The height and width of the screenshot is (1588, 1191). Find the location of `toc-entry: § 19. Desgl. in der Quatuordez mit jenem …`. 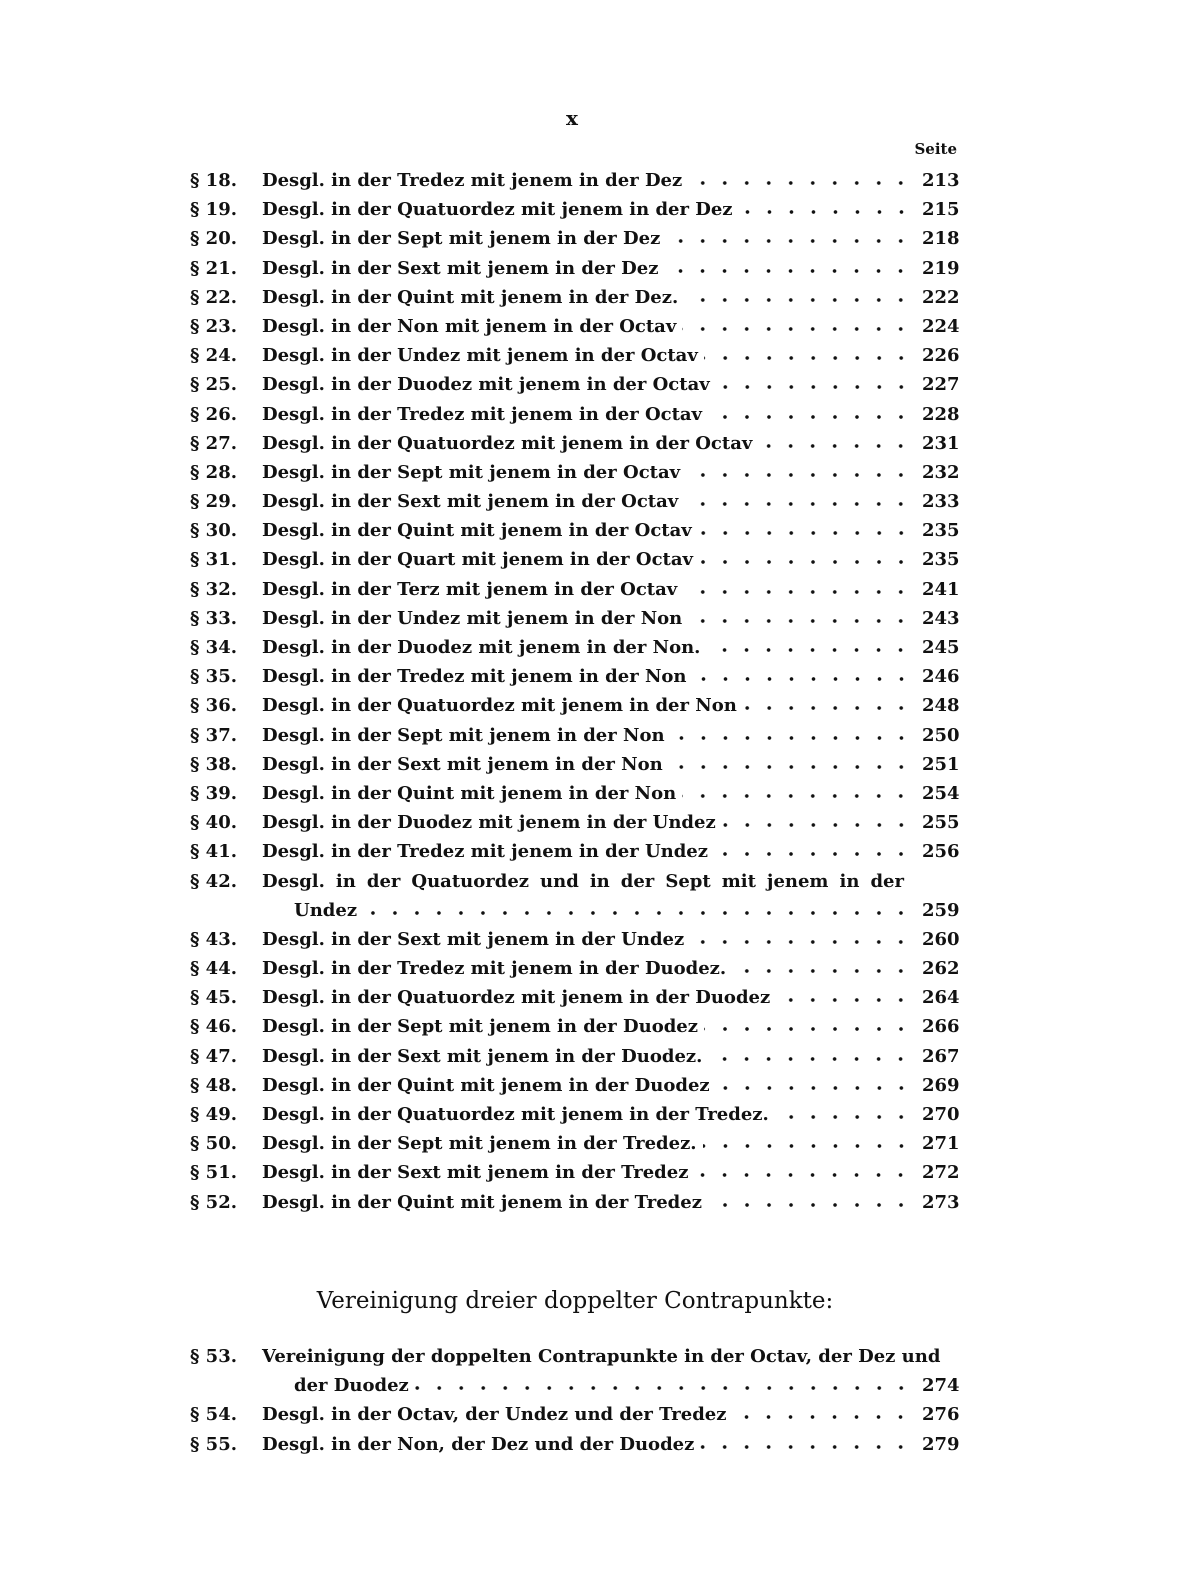

toc-entry: § 19. Desgl. in der Quatuordez mit jenem … is located at coordinates (575, 209).